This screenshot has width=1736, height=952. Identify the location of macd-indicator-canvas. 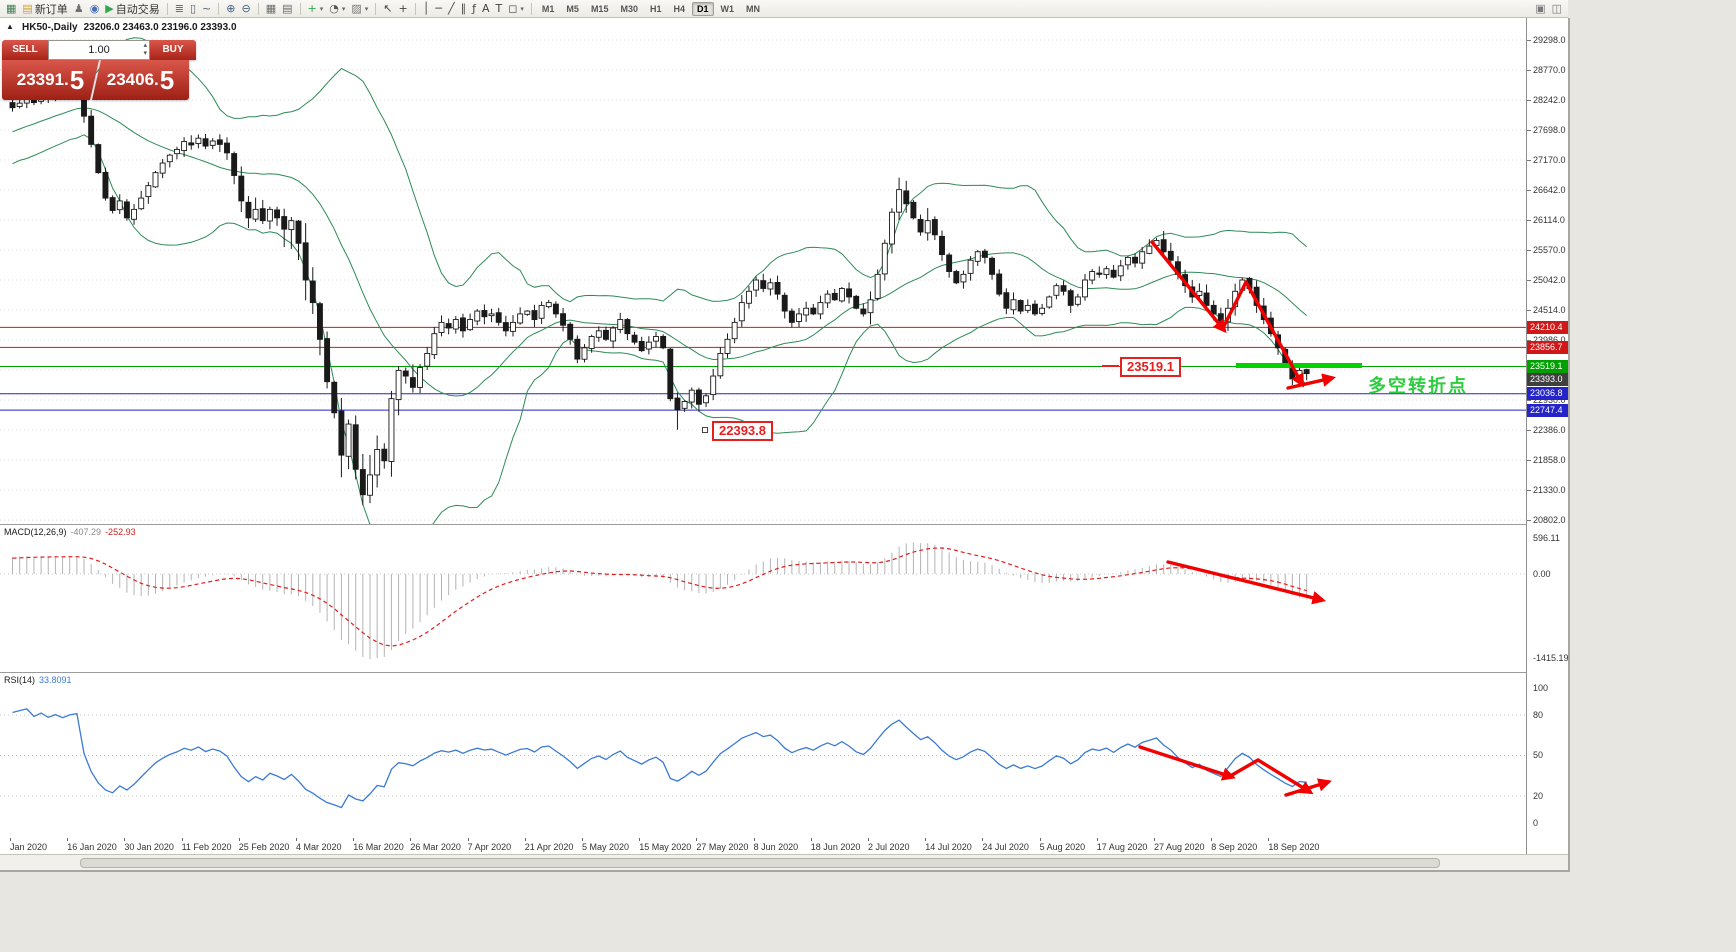
(763, 598).